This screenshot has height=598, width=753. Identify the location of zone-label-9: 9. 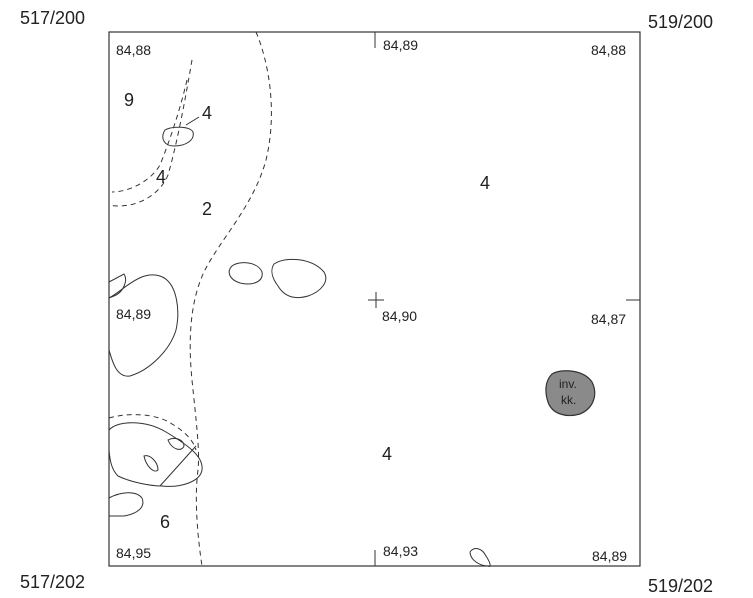
(129, 100).